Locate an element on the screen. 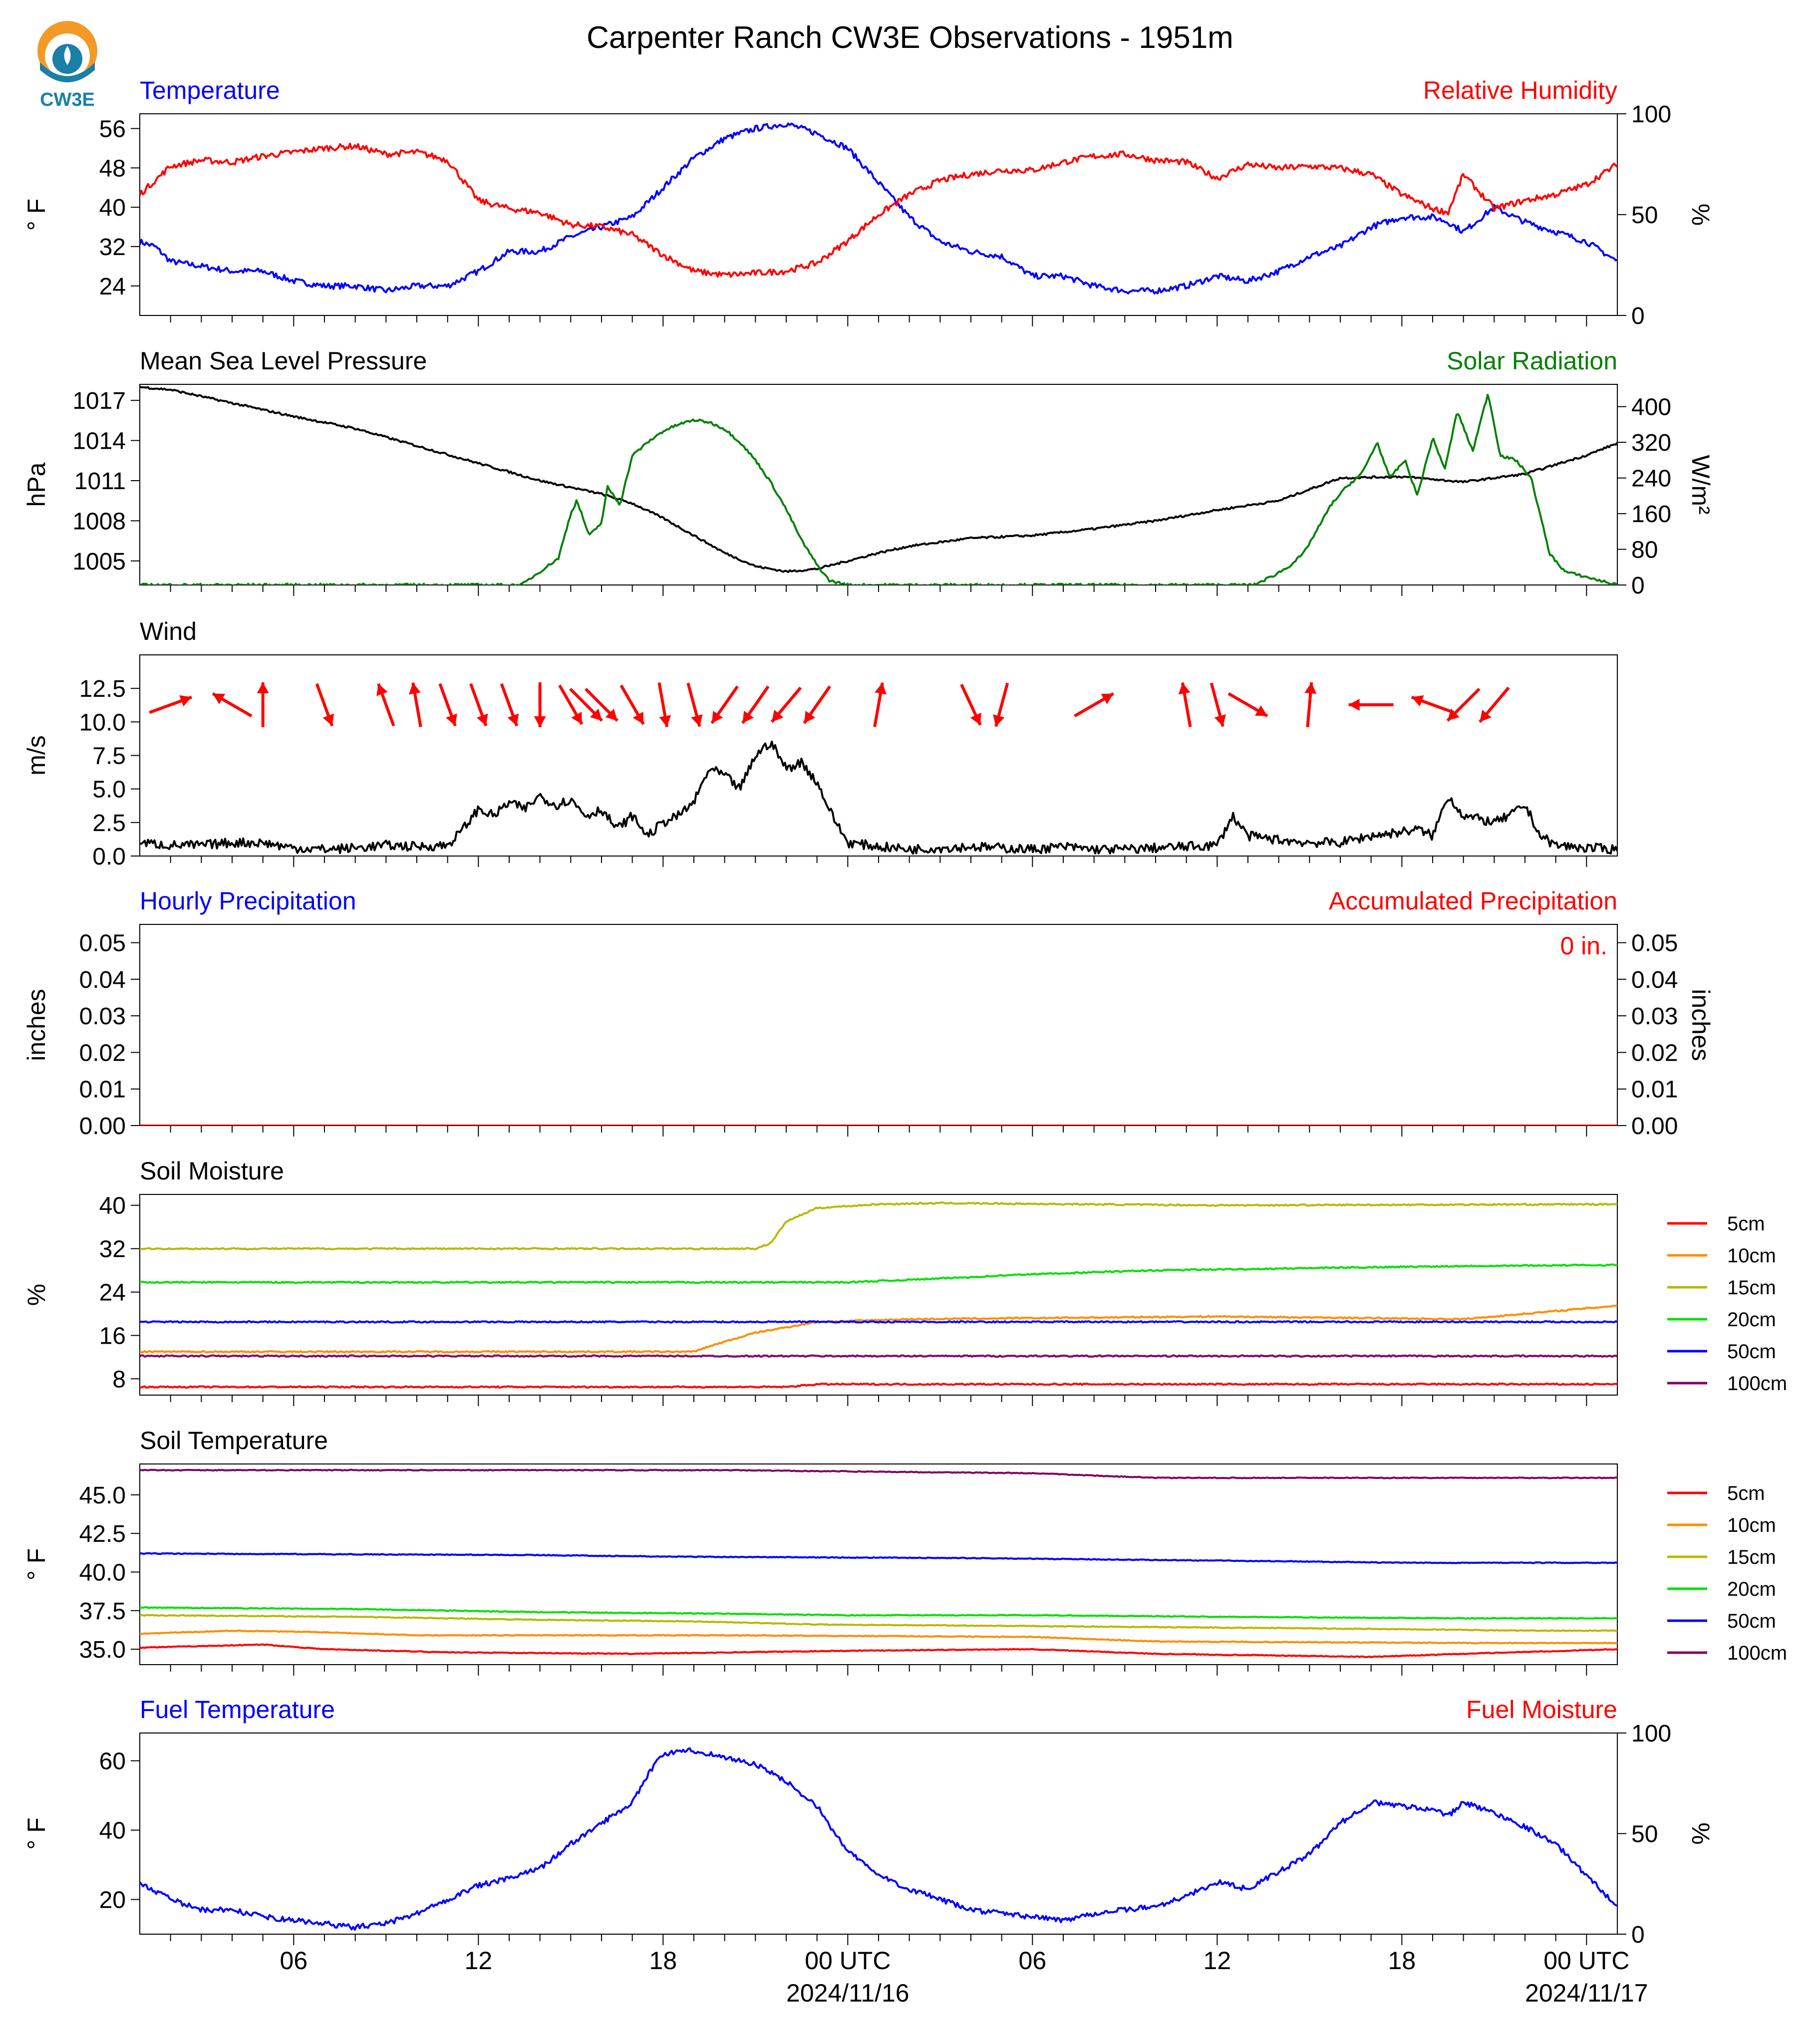  legend: 5cm 10cm 15cm 20cm 50cm 100cm is located at coordinates (1727, 1573).